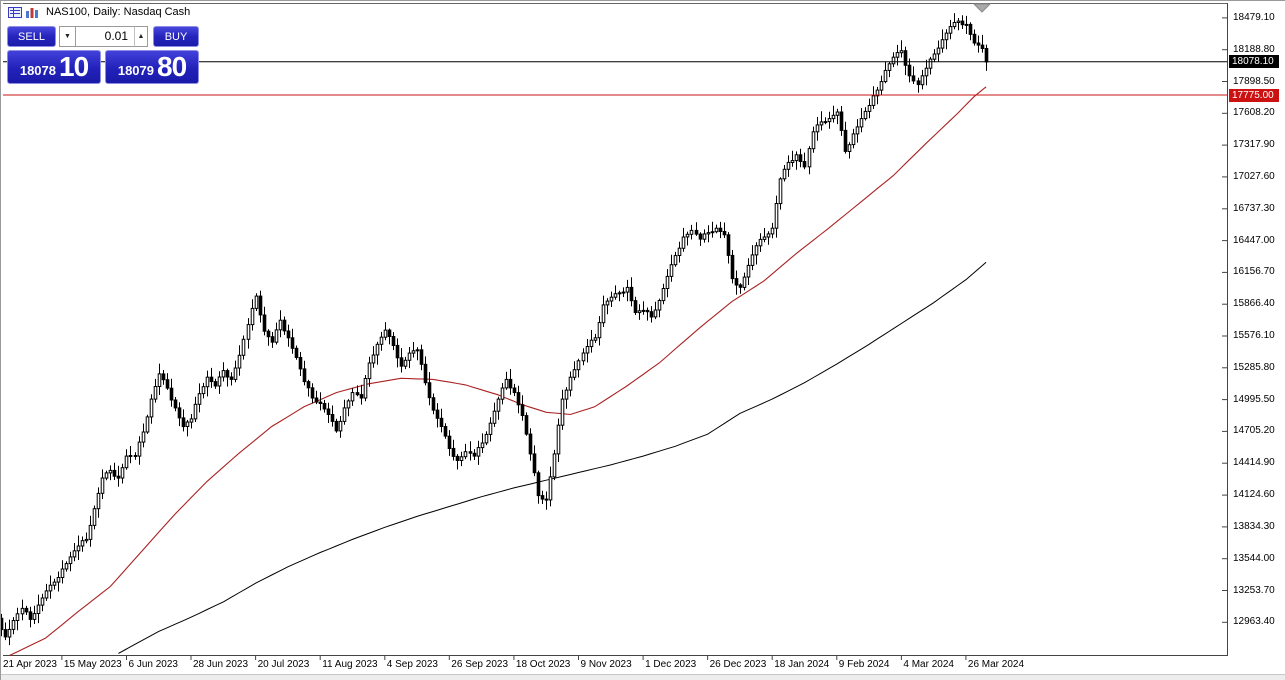 The width and height of the screenshot is (1285, 680). I want to click on price-axis-label: 13544.00, so click(1254, 558).